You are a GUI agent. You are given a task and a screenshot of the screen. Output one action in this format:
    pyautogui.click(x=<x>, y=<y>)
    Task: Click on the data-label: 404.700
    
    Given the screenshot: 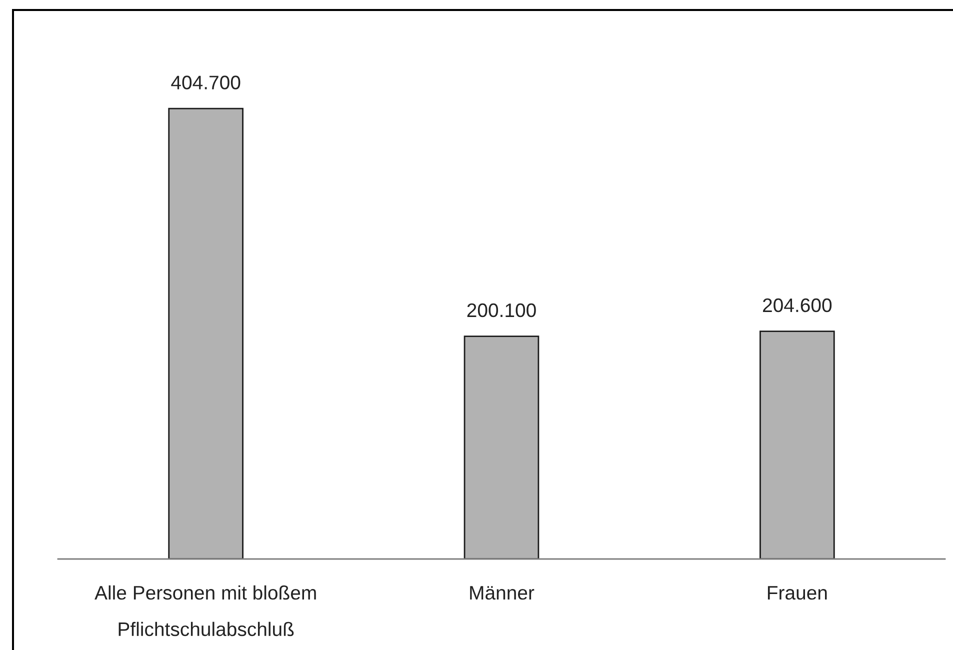 What is the action you would take?
    pyautogui.click(x=205, y=83)
    